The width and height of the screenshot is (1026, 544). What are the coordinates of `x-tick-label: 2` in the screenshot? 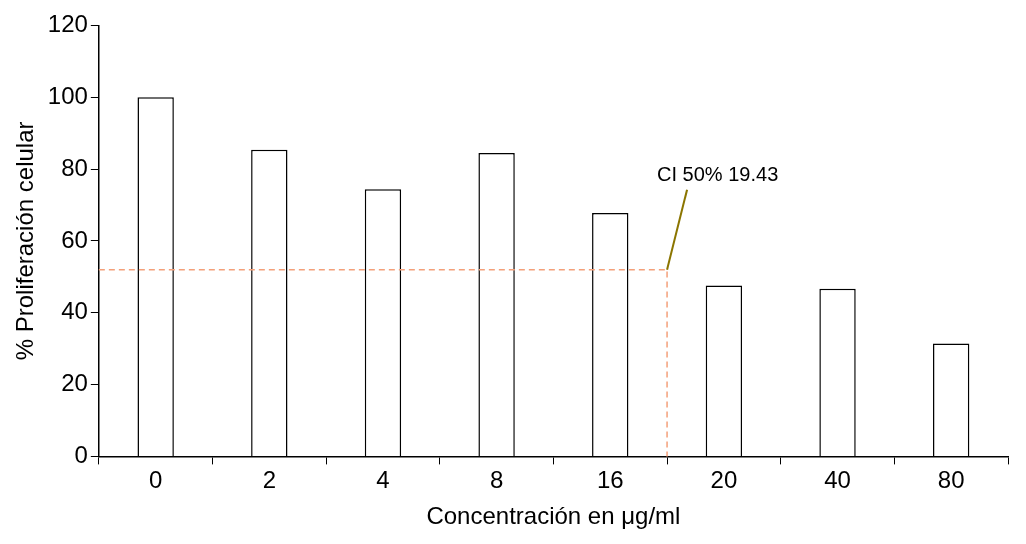 It's located at (269, 480).